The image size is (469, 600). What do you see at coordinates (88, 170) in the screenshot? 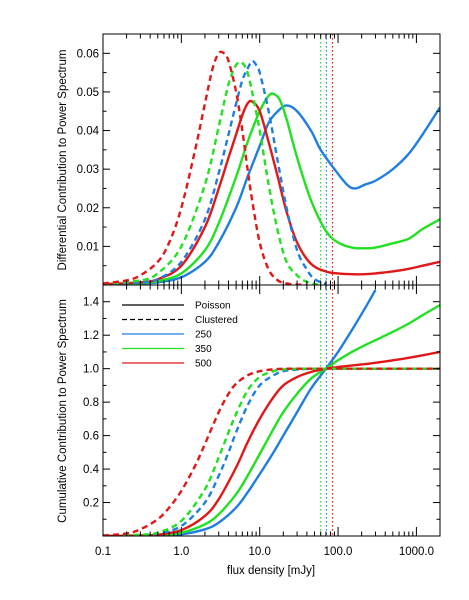
I see `differential-y-tick-label-2: 0.03` at bounding box center [88, 170].